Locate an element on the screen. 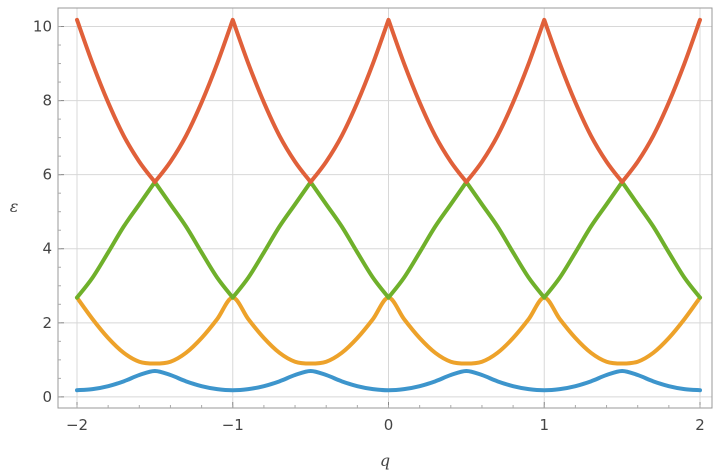  y-axis-label: ε is located at coordinates (14, 206).